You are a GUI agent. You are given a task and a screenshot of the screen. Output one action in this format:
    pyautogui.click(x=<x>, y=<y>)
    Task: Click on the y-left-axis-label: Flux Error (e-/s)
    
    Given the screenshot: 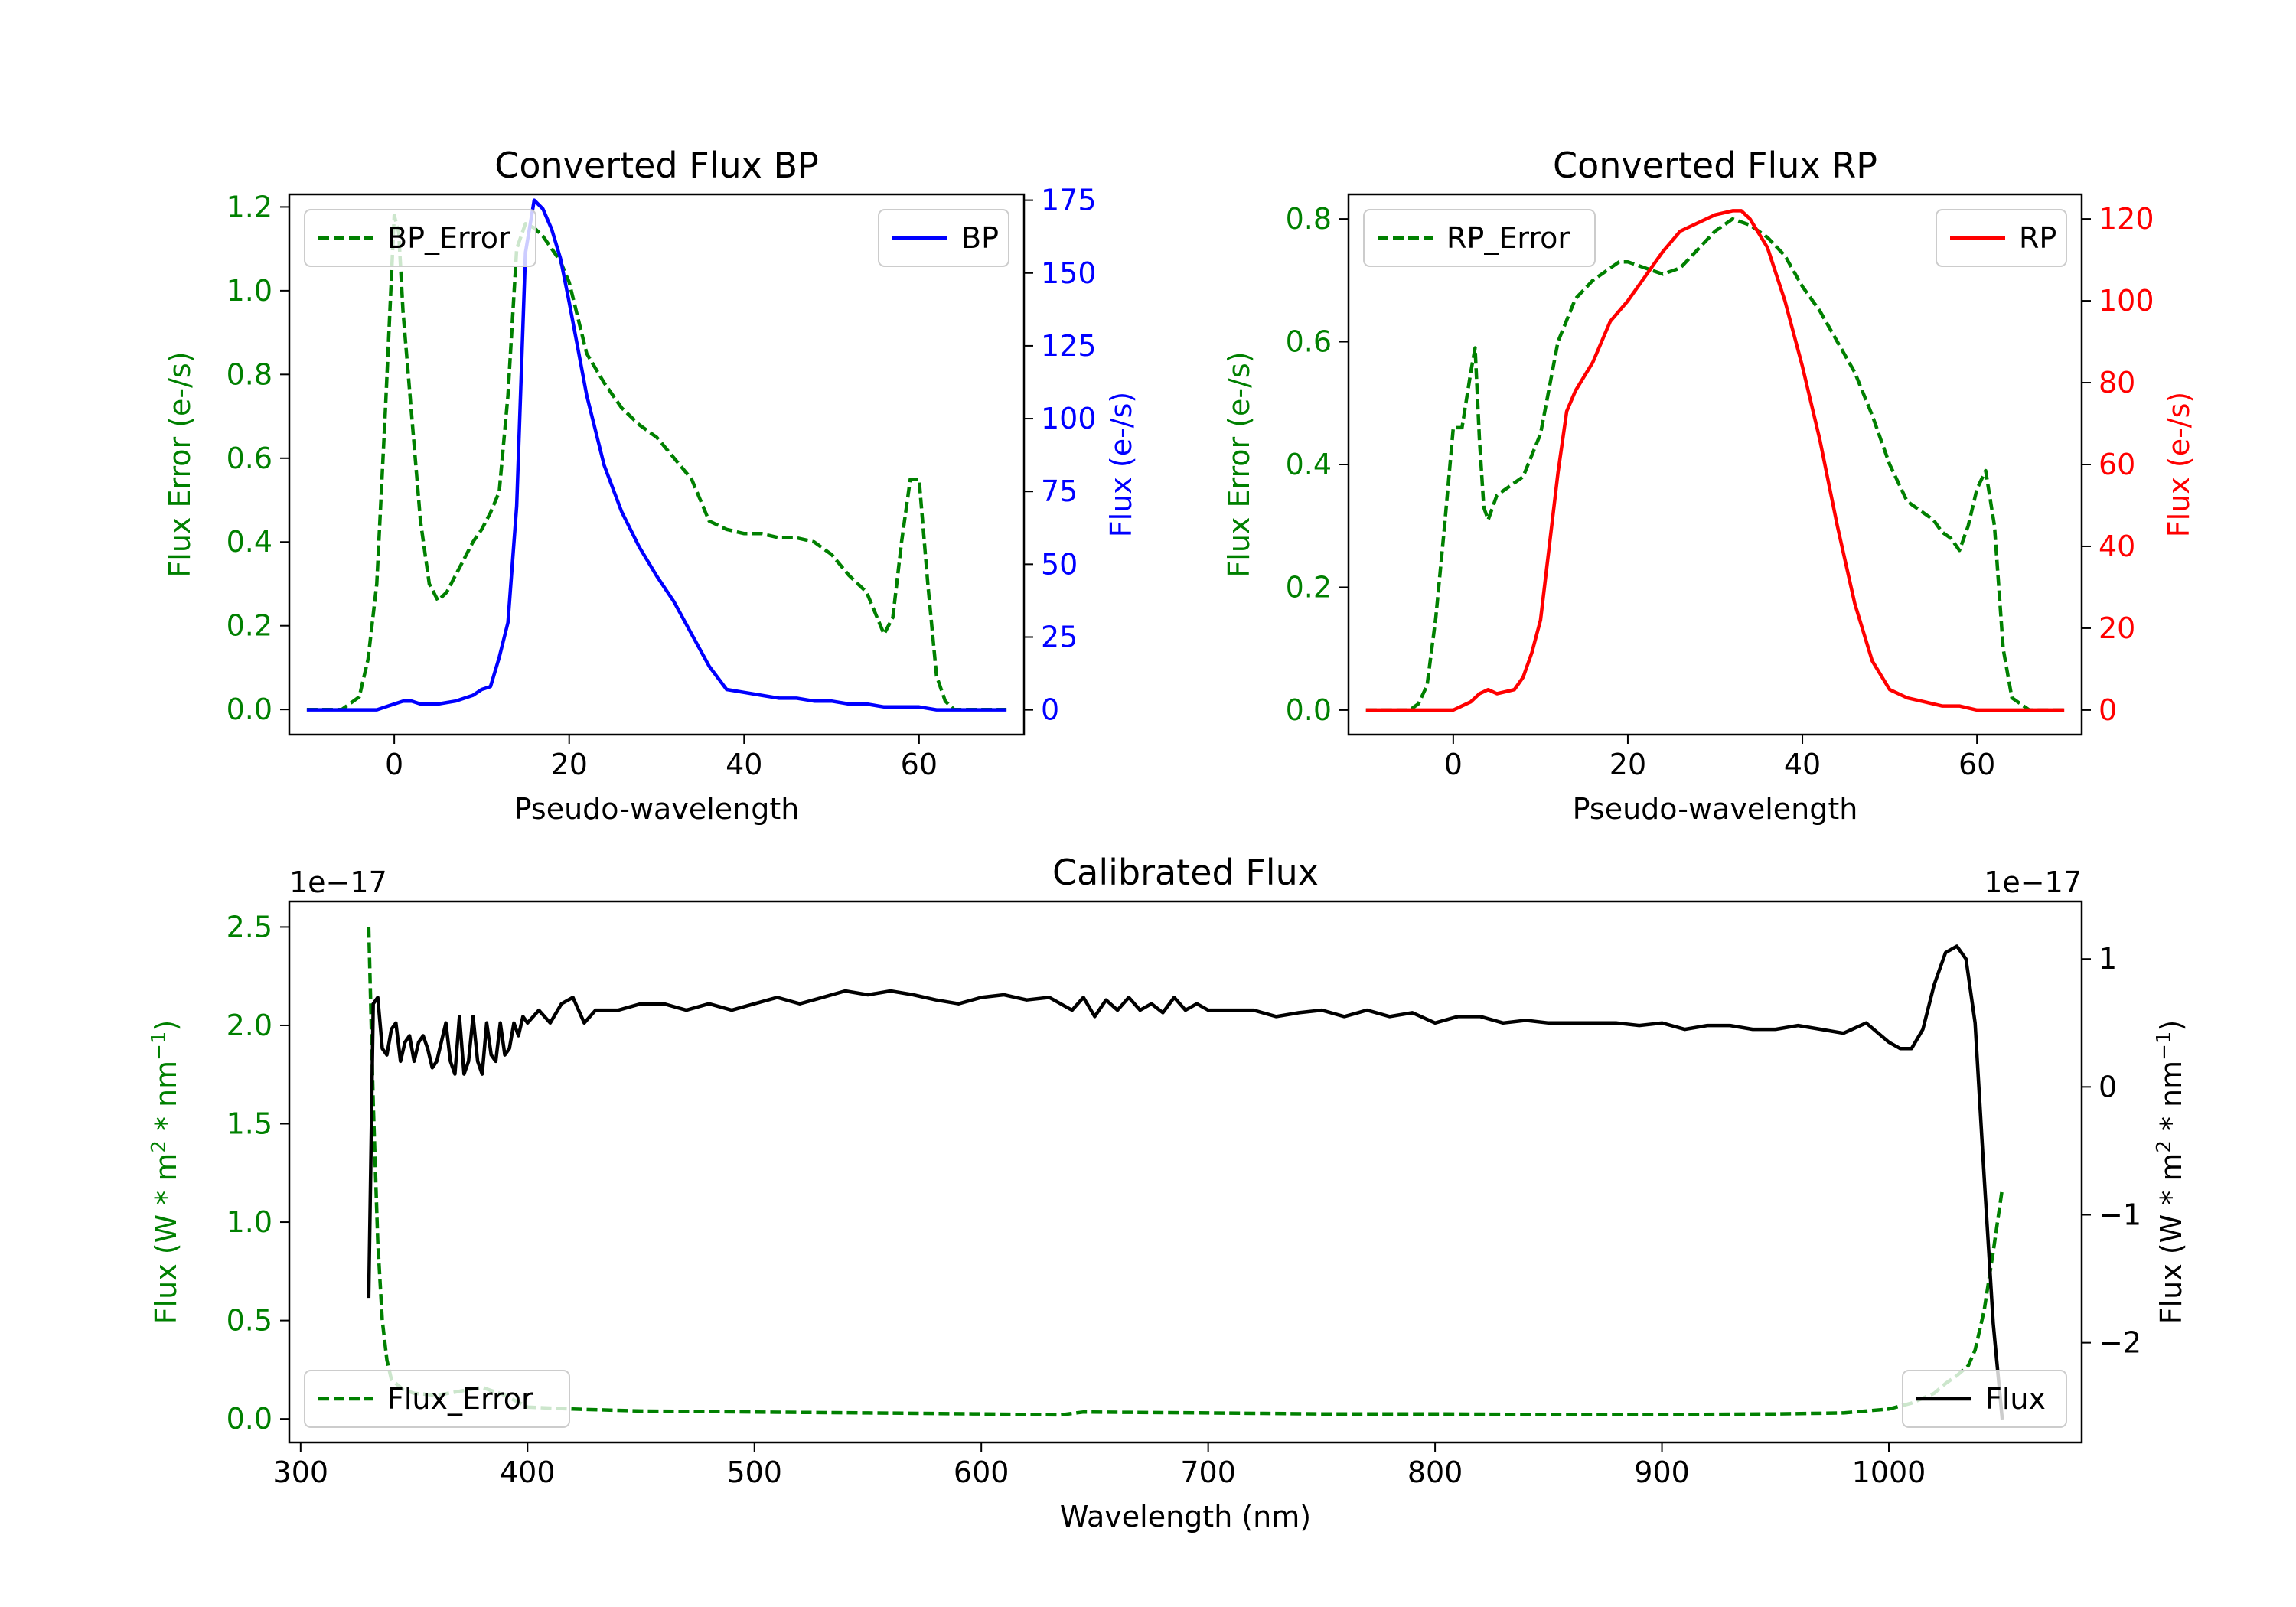 What is the action you would take?
    pyautogui.click(x=180, y=464)
    